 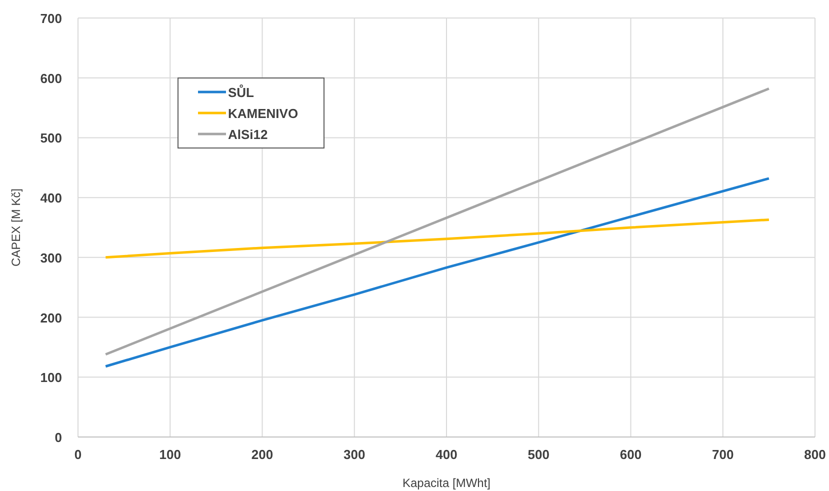 I want to click on y-tick-label: 100, so click(x=51, y=378).